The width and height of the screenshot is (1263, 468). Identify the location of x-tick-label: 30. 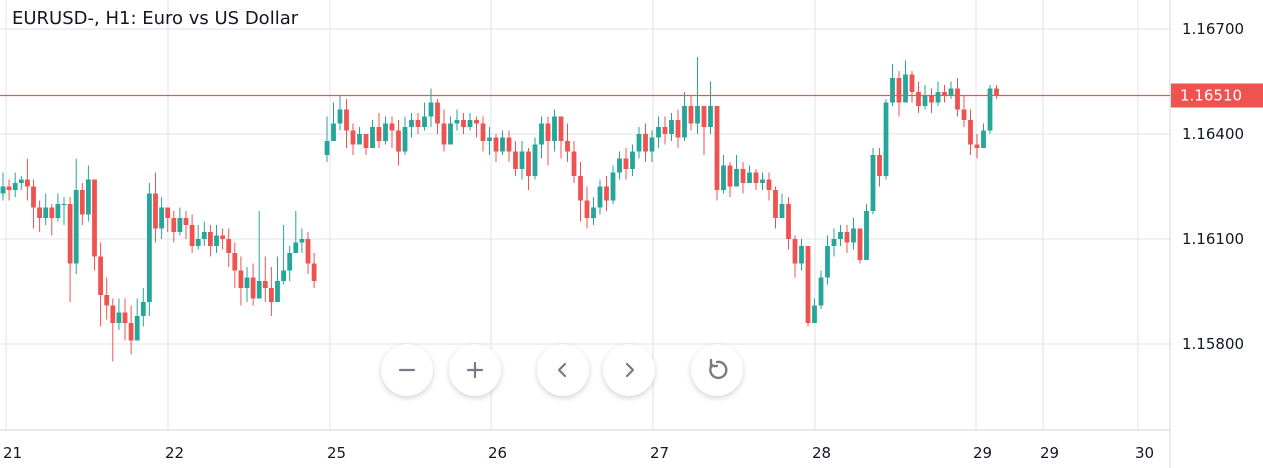
(1144, 453).